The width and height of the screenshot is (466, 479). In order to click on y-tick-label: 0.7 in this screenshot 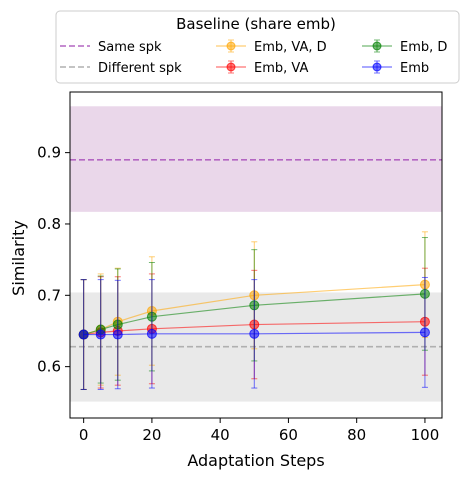, I will do `click(49, 295)`.